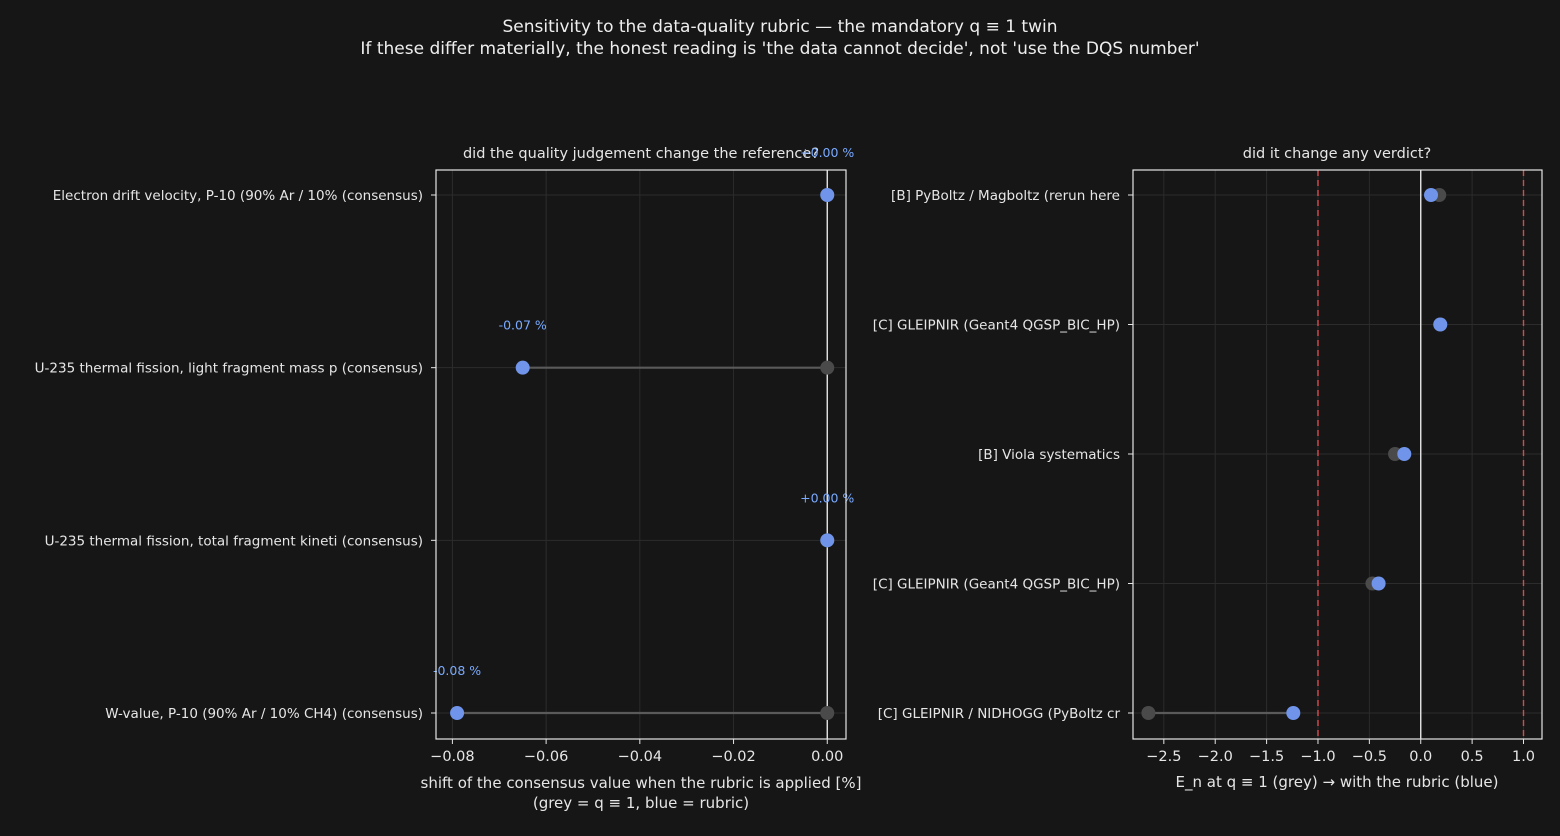 The height and width of the screenshot is (836, 1560). I want to click on shift-annotation: -0.08 %, so click(457, 670).